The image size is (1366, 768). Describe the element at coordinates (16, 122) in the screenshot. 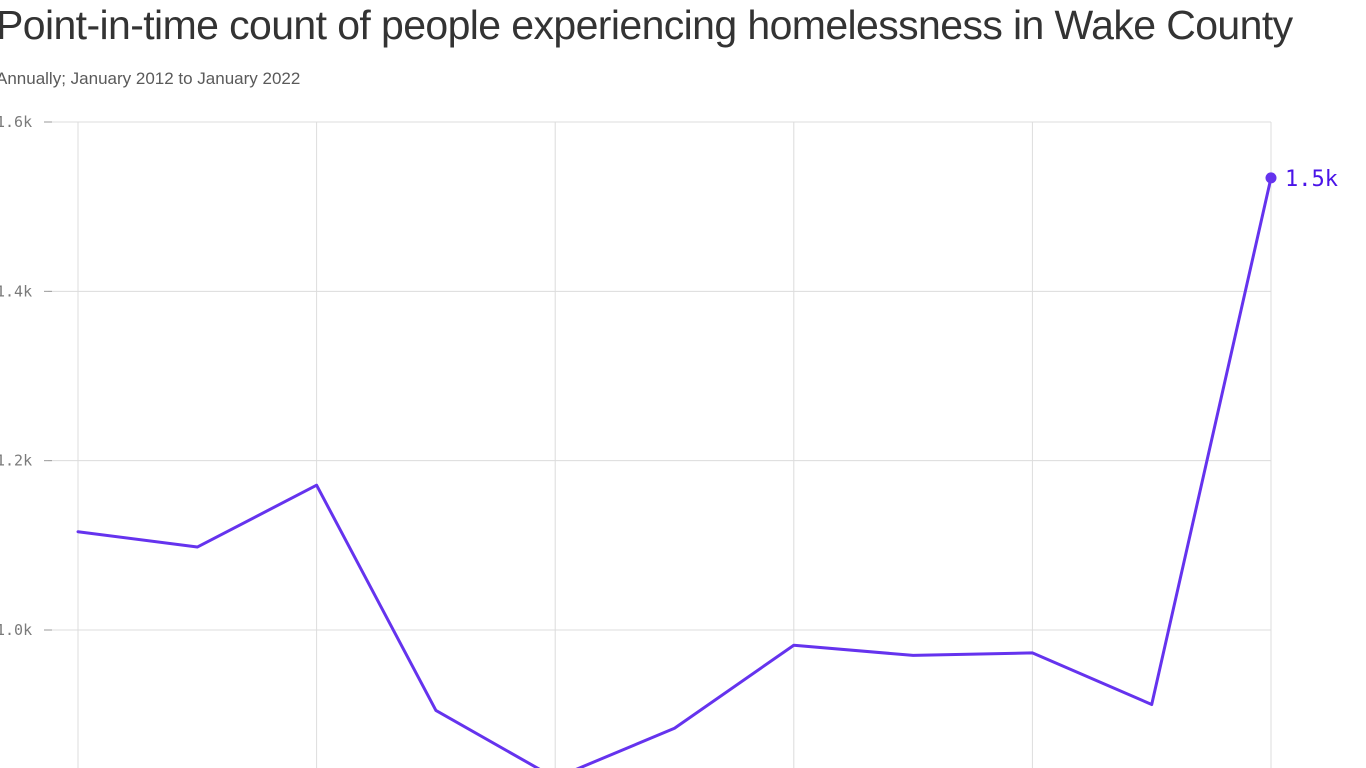

I see `y-tick-label: 1.6k` at that location.